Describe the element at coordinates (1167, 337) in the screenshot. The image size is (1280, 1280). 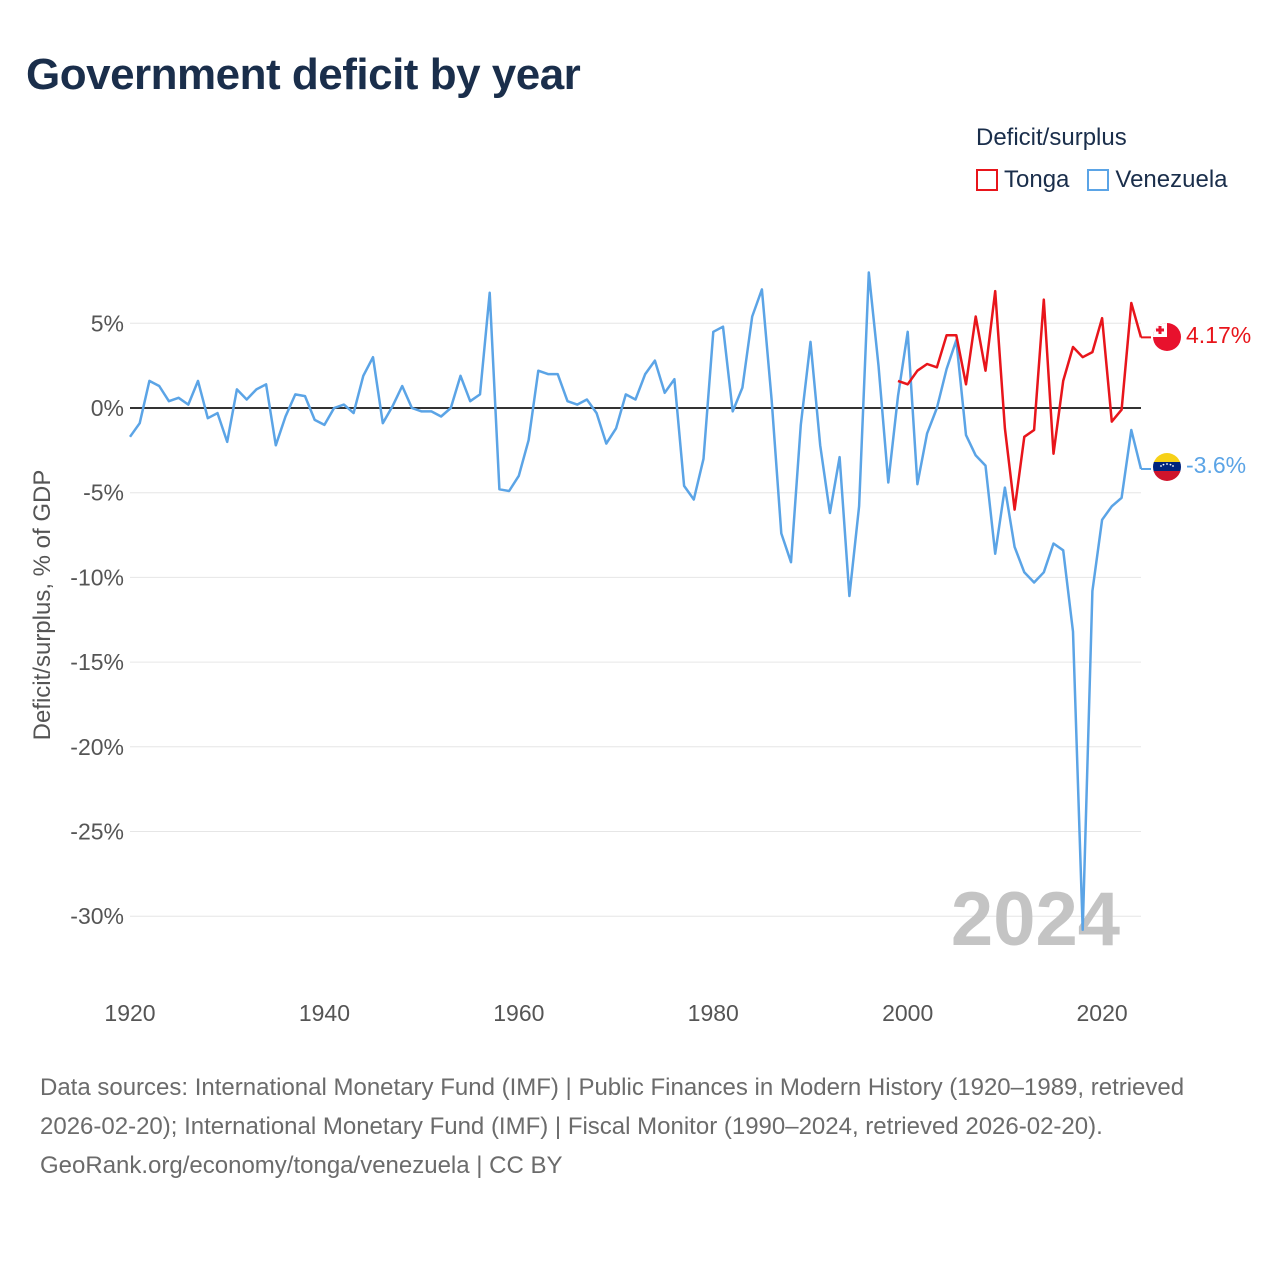
I see `tonga-flag-icon` at that location.